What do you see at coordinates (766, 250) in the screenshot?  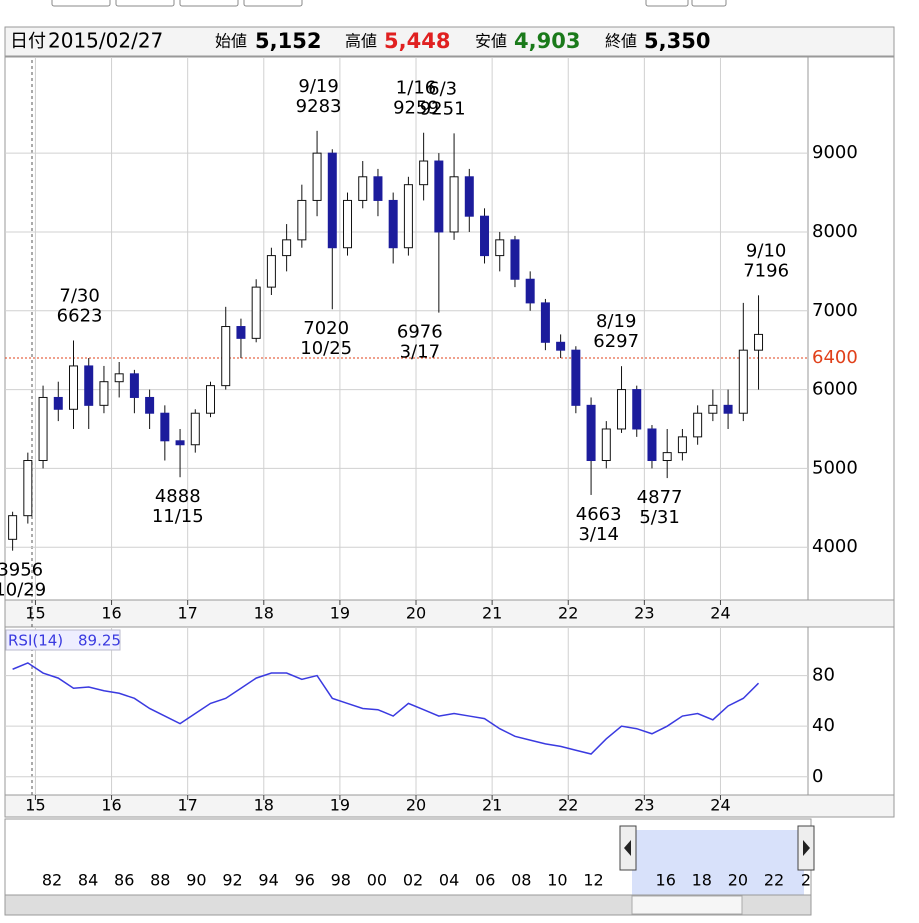 I see `annotation-date: 9/10` at bounding box center [766, 250].